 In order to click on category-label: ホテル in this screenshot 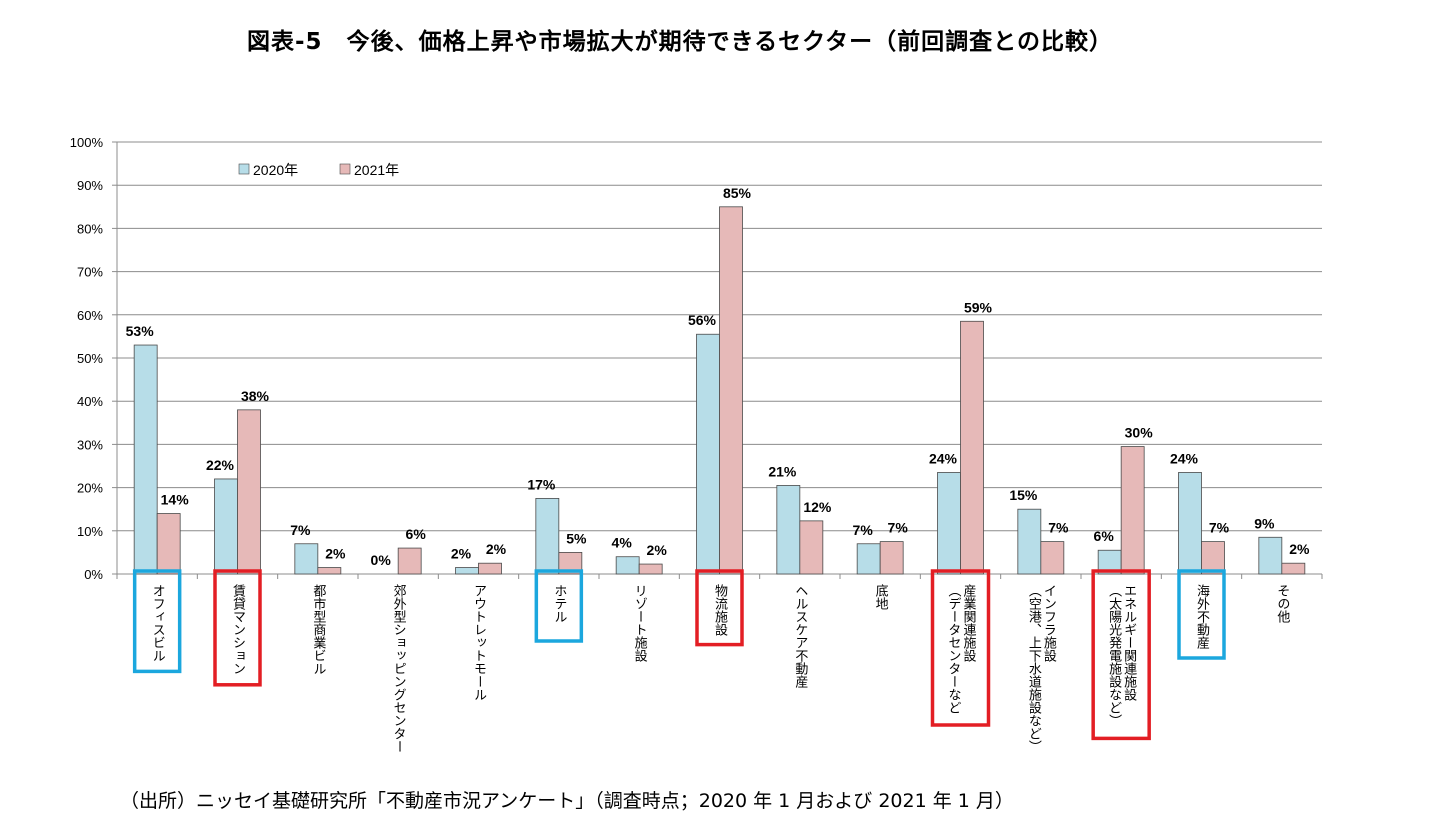, I will do `click(558, 603)`.